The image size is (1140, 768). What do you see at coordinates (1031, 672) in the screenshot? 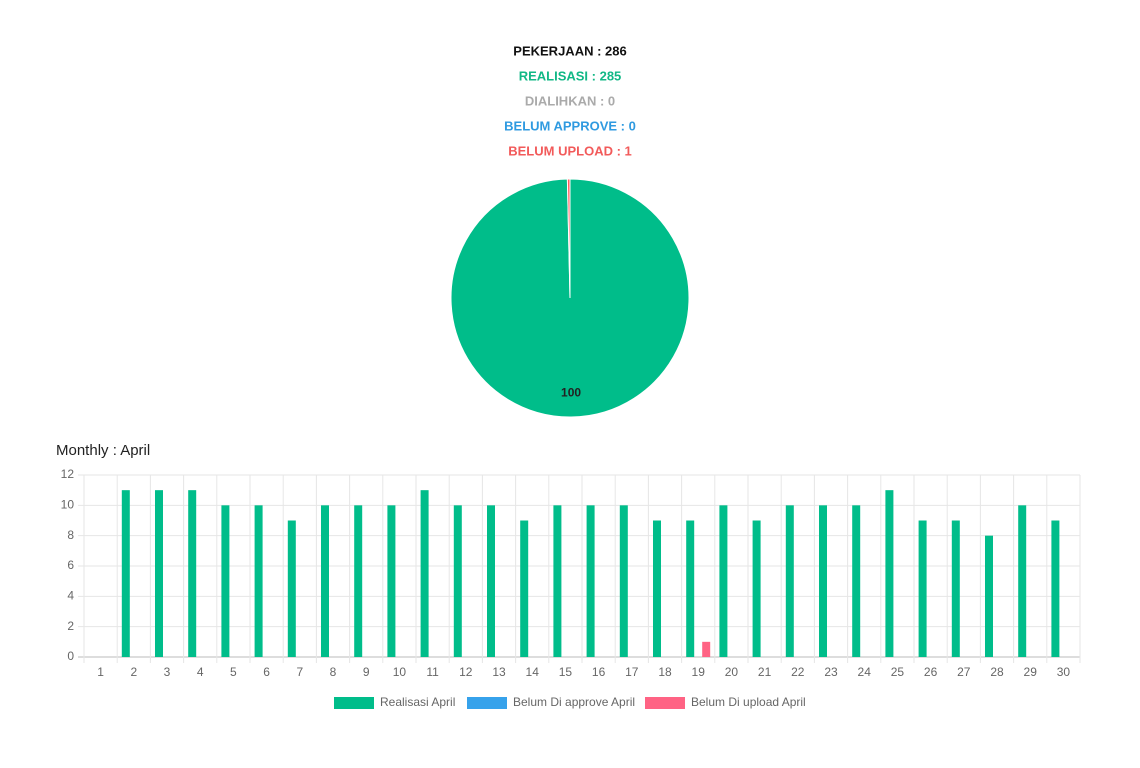
I see `x-tick-label: 29` at bounding box center [1031, 672].